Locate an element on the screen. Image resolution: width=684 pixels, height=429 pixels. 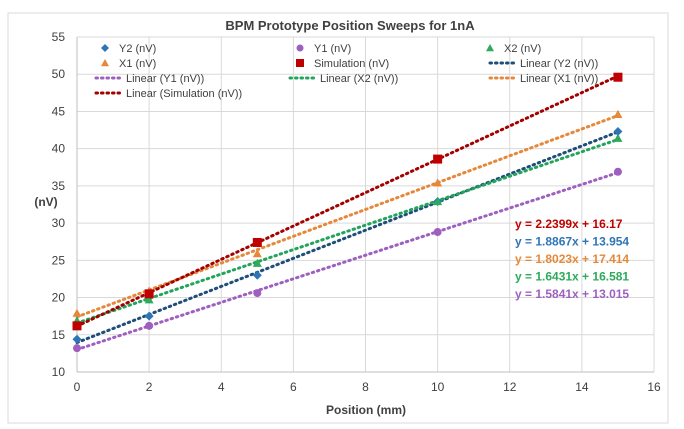
x-tick-label: 4 is located at coordinates (221, 387).